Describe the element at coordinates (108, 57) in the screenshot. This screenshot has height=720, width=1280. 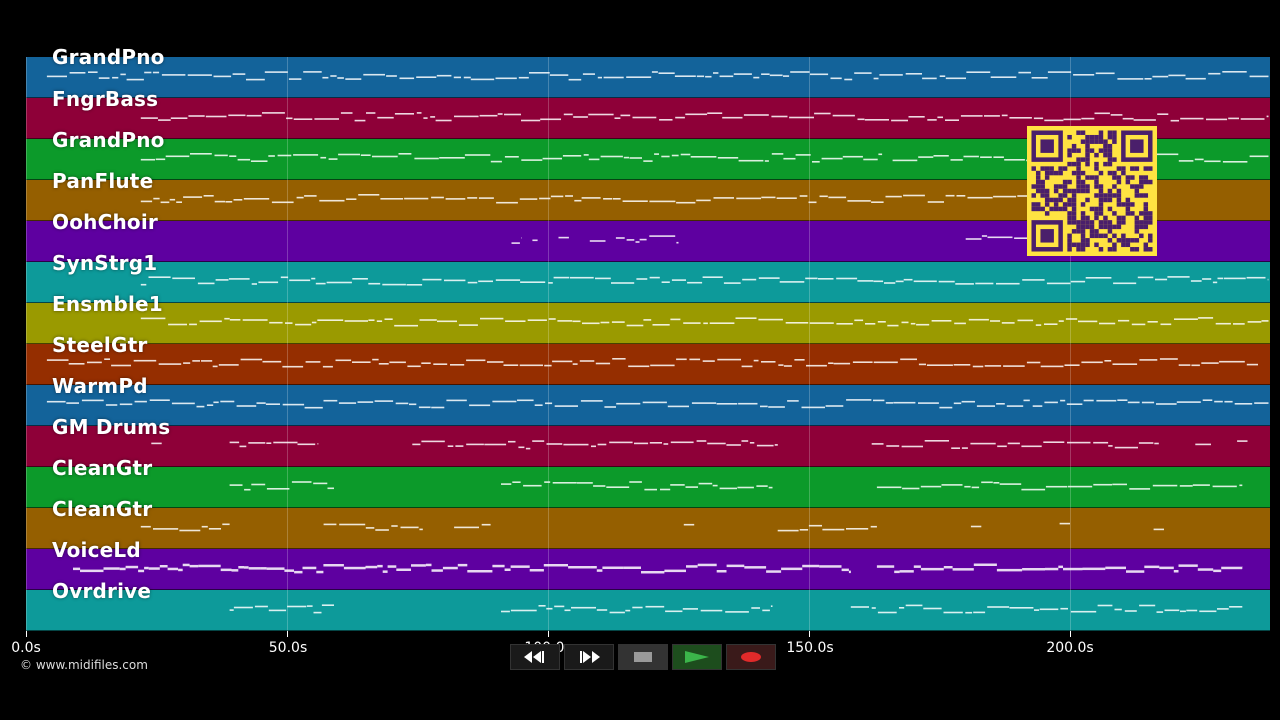
I see `track-label: GrandPno` at that location.